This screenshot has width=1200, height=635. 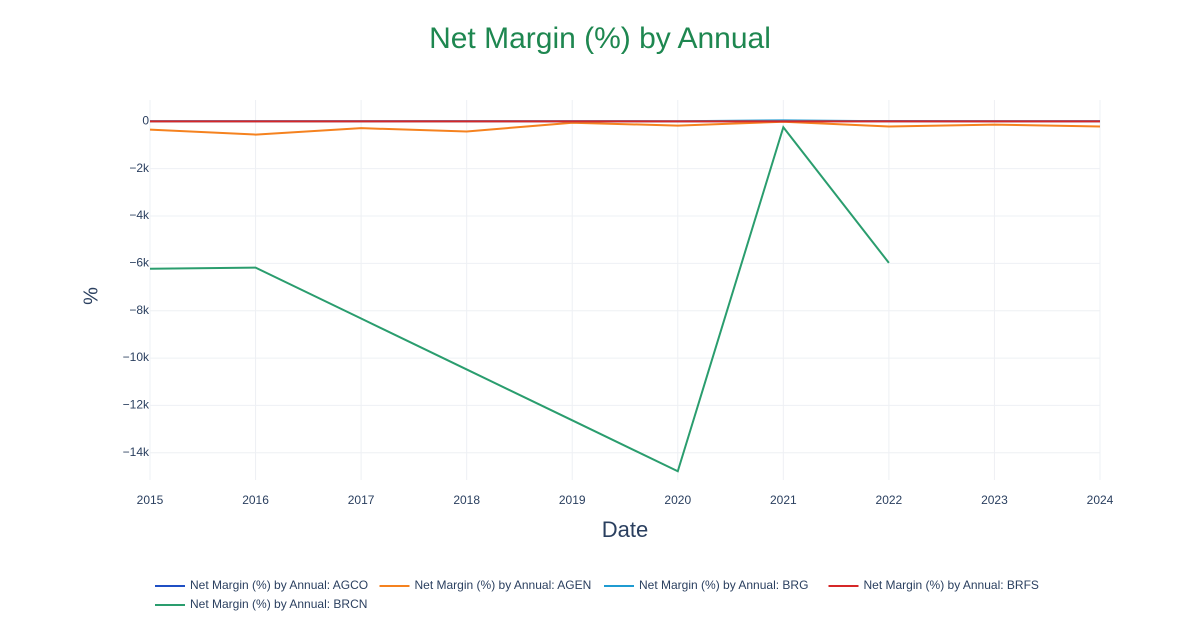 What do you see at coordinates (951, 585) in the screenshot?
I see `legend-label: Net Margin (%) by Annual: BRFS` at bounding box center [951, 585].